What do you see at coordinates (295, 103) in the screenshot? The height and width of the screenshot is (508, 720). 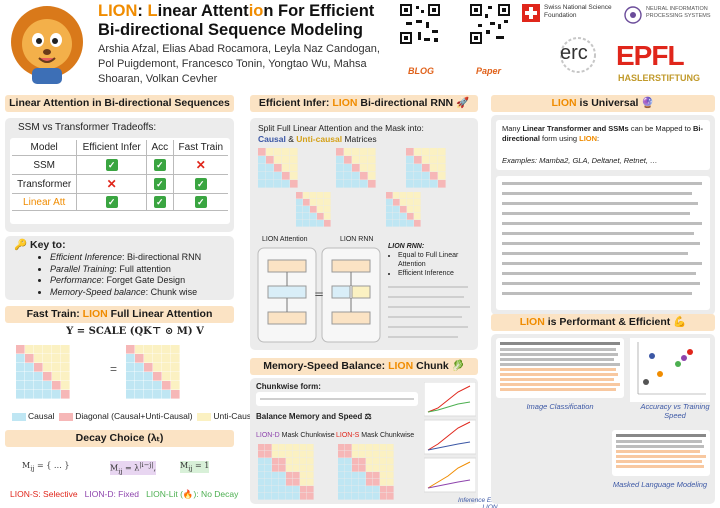 I see `banner-text: Efficient Infer:` at bounding box center [295, 103].